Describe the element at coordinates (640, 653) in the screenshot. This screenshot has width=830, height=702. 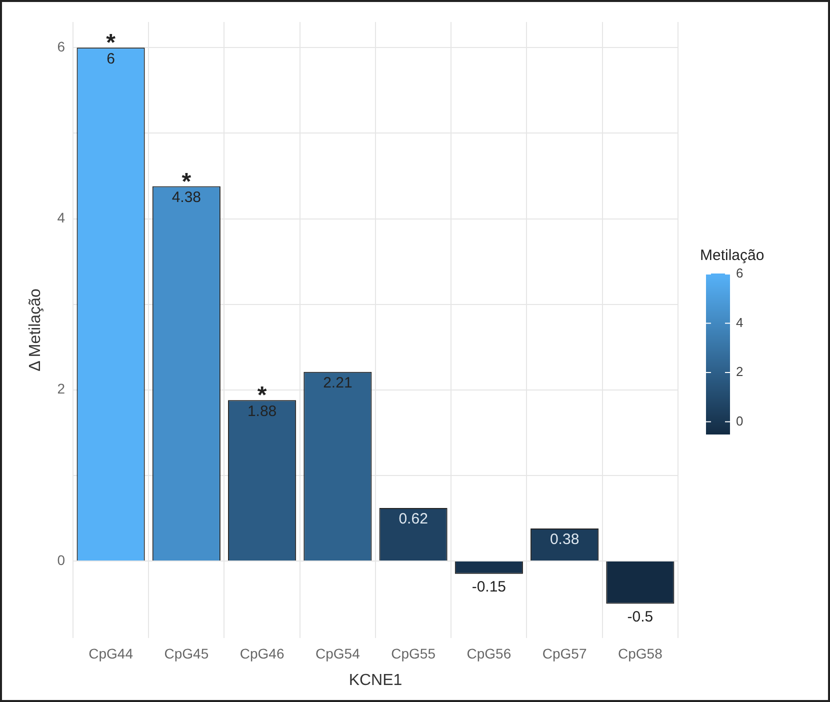
I see `x-tick-label: CpG58` at that location.